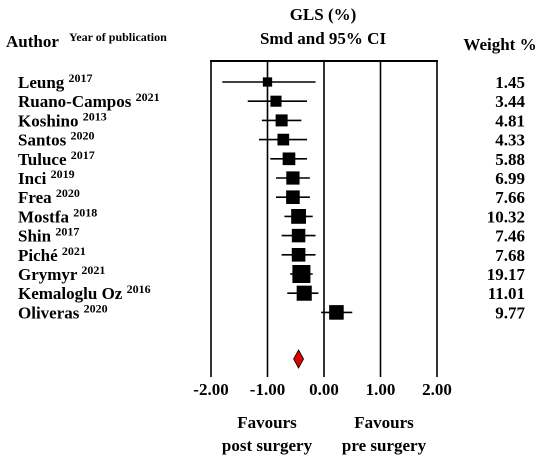  Describe the element at coordinates (52, 254) in the screenshot. I see `study-author: Piché 2021` at that location.